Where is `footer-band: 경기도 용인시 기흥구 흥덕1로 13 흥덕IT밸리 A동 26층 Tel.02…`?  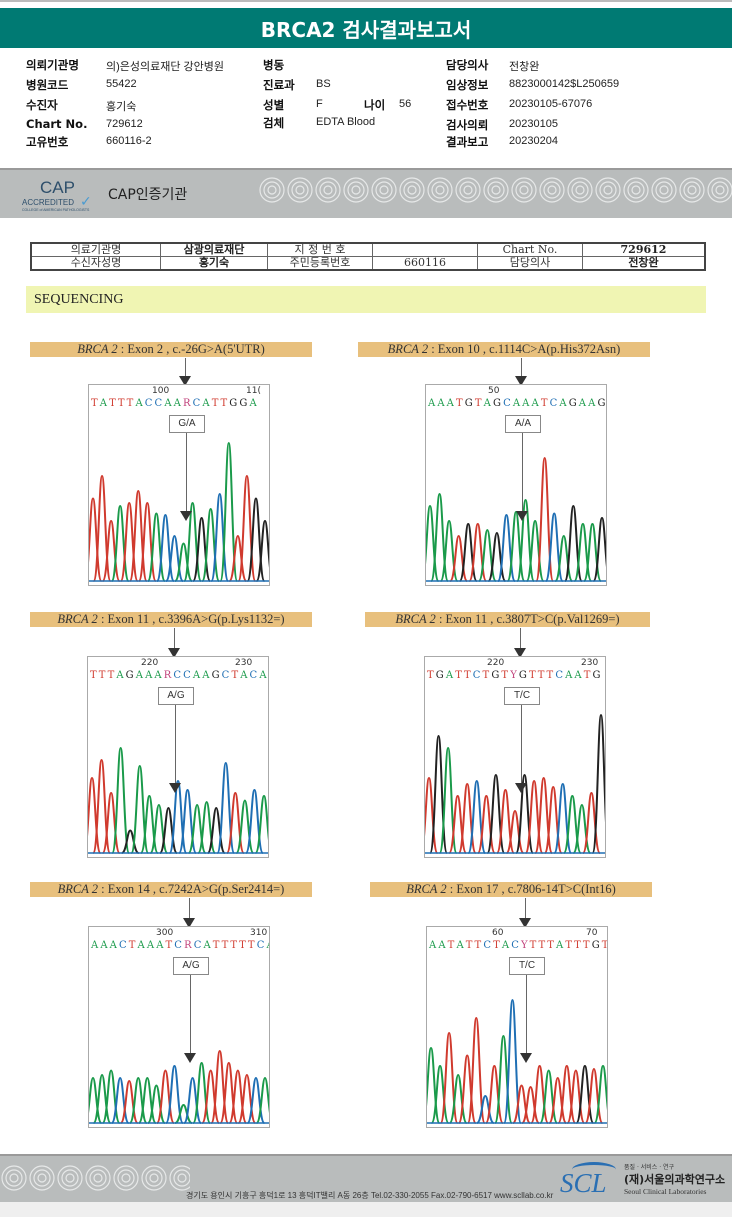 footer-band: 경기도 용인시 기흥구 흥덕1로 13 흥덕IT밸리 A동 26층 Tel.02… is located at coordinates (366, 1178).